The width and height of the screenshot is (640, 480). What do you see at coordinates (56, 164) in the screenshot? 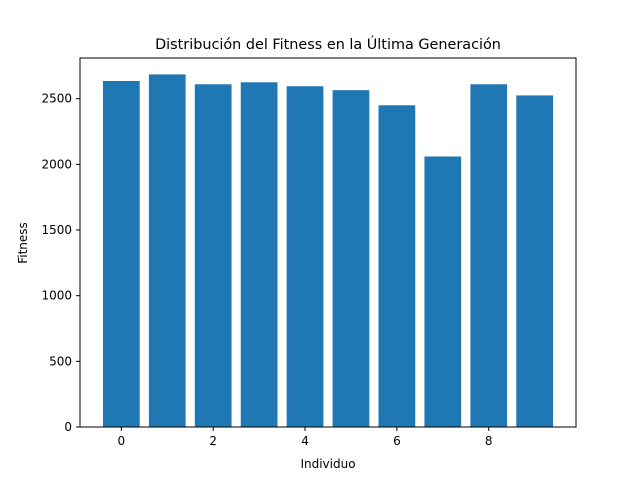
I see `y-tick-label: 2000` at bounding box center [56, 164].